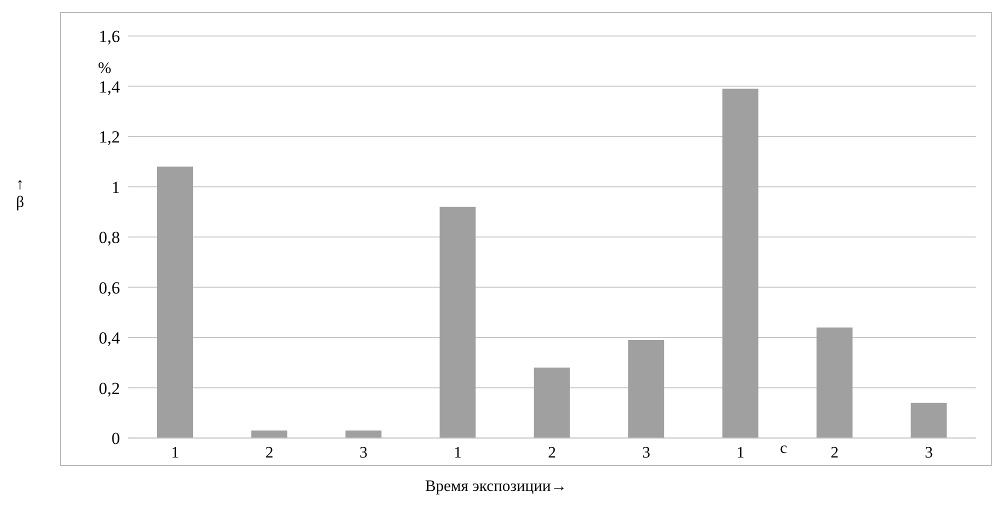  What do you see at coordinates (496, 487) in the screenshot?
I see `x-axis-title: Время экспозиции→` at bounding box center [496, 487].